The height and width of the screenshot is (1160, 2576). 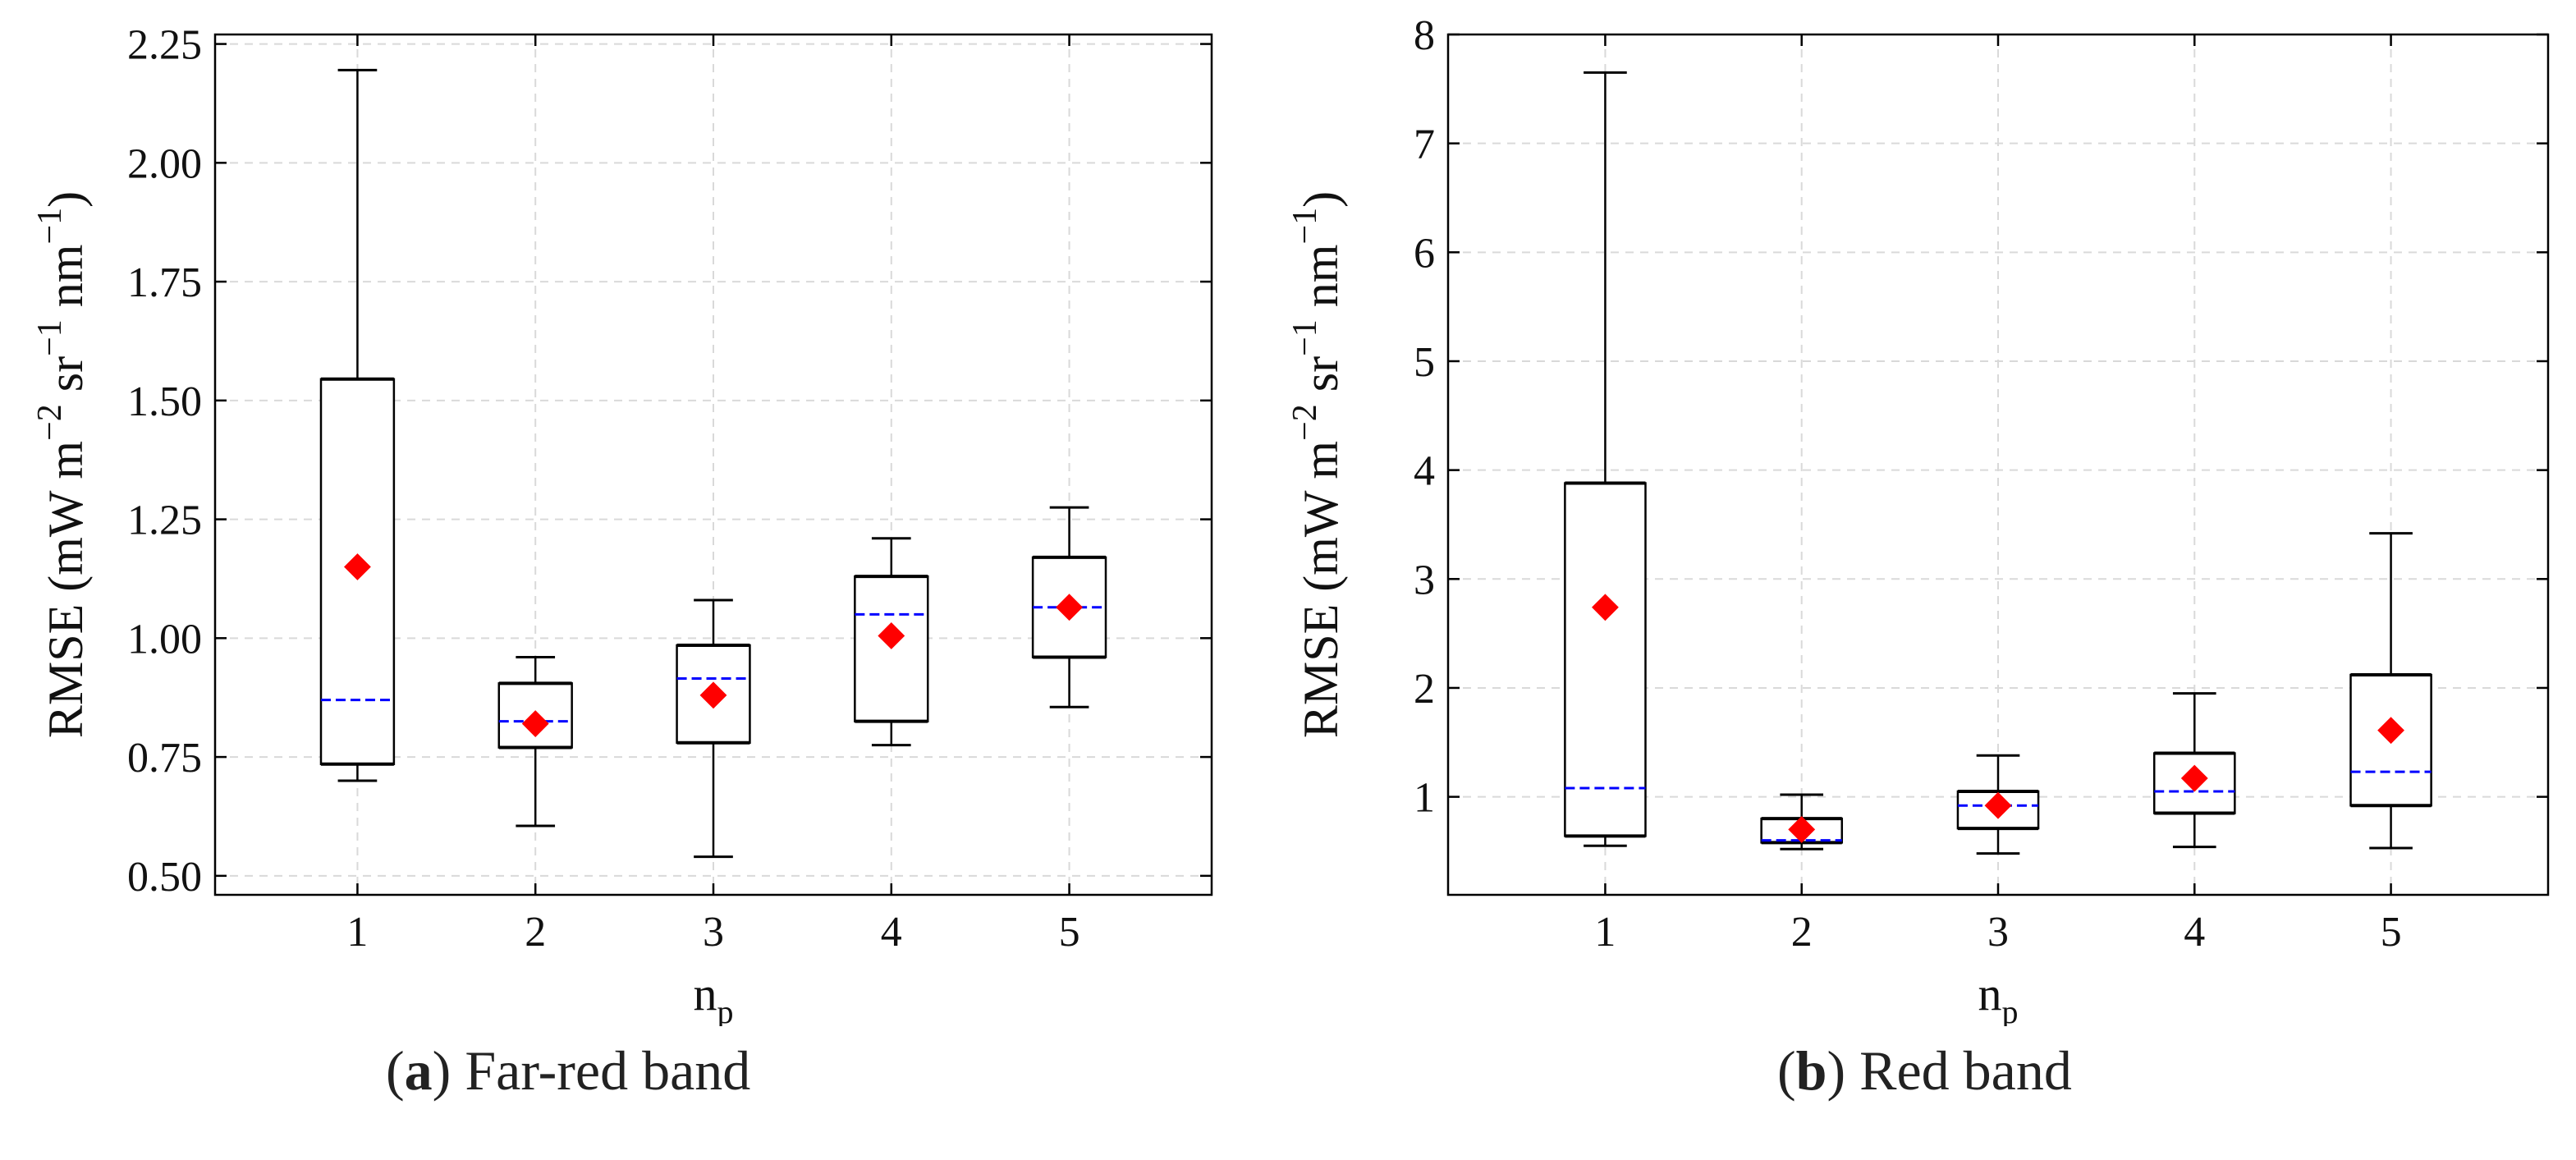 I want to click on y-tick-label: 8, so click(x=1425, y=35).